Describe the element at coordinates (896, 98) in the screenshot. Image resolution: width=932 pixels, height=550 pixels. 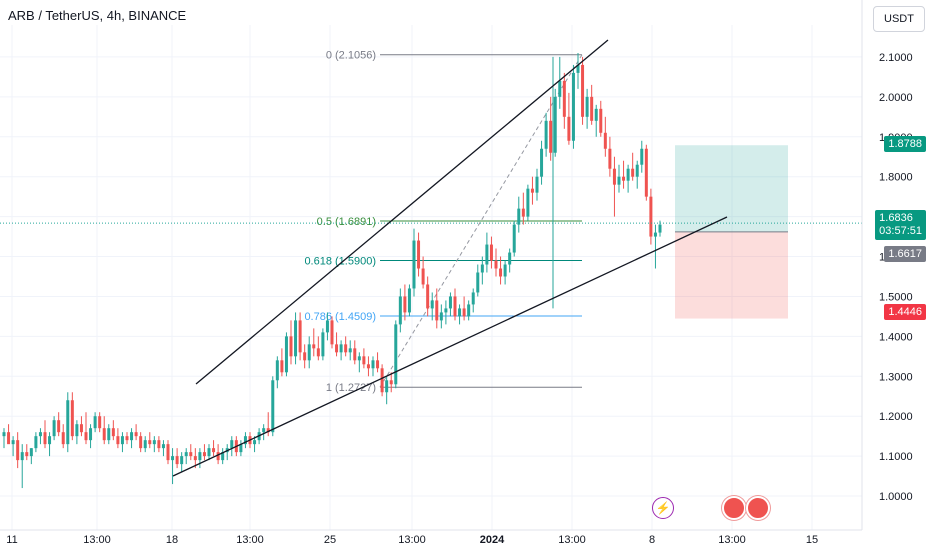
I see `y-tick-label: 2.0000` at that location.